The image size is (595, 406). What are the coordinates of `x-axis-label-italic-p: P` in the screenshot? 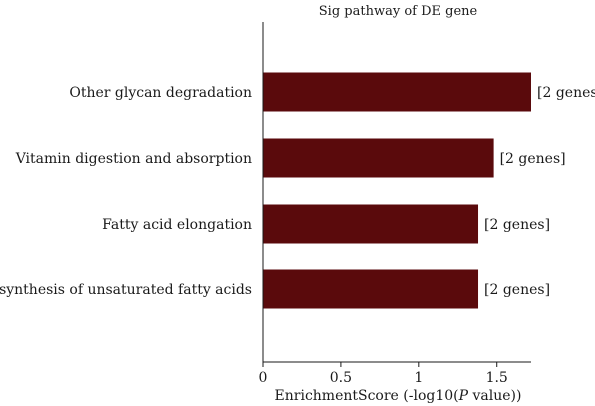 It's located at (463, 396).